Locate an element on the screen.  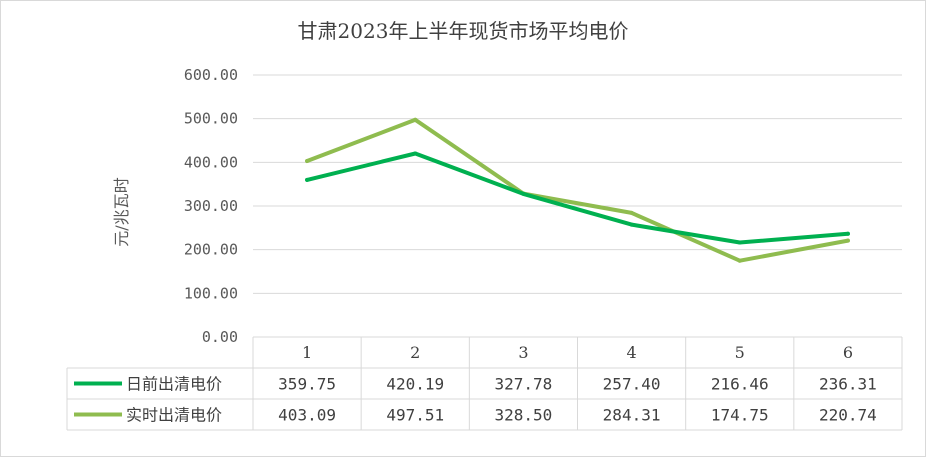
y-tick-label: 600.00 is located at coordinates (211, 75).